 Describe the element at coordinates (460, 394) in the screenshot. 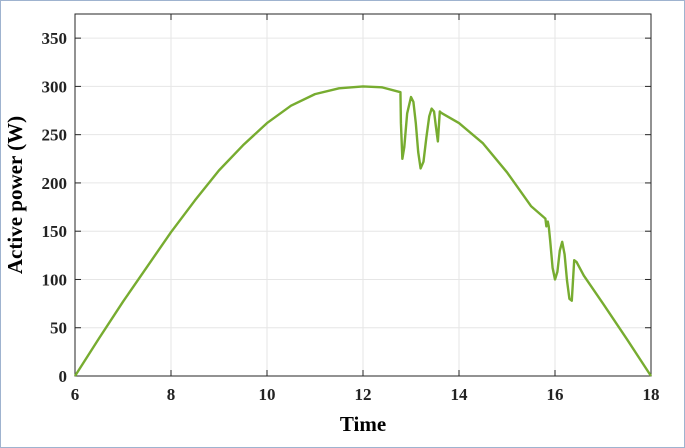

I see `x-tick-label: 14` at that location.